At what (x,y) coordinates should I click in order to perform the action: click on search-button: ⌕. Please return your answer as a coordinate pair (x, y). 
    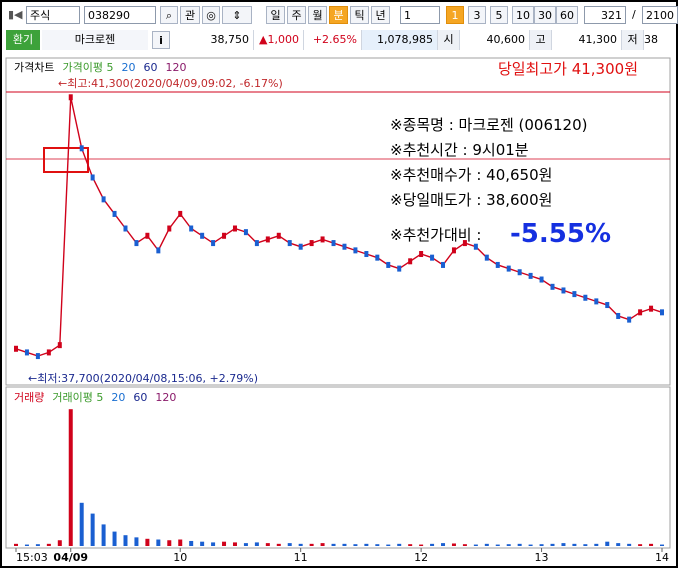
    Looking at the image, I should click on (169, 15).